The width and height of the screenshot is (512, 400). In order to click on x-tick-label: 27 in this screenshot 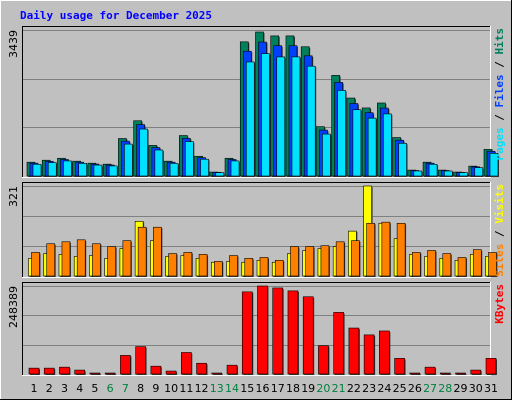, I will do `click(430, 388)`.